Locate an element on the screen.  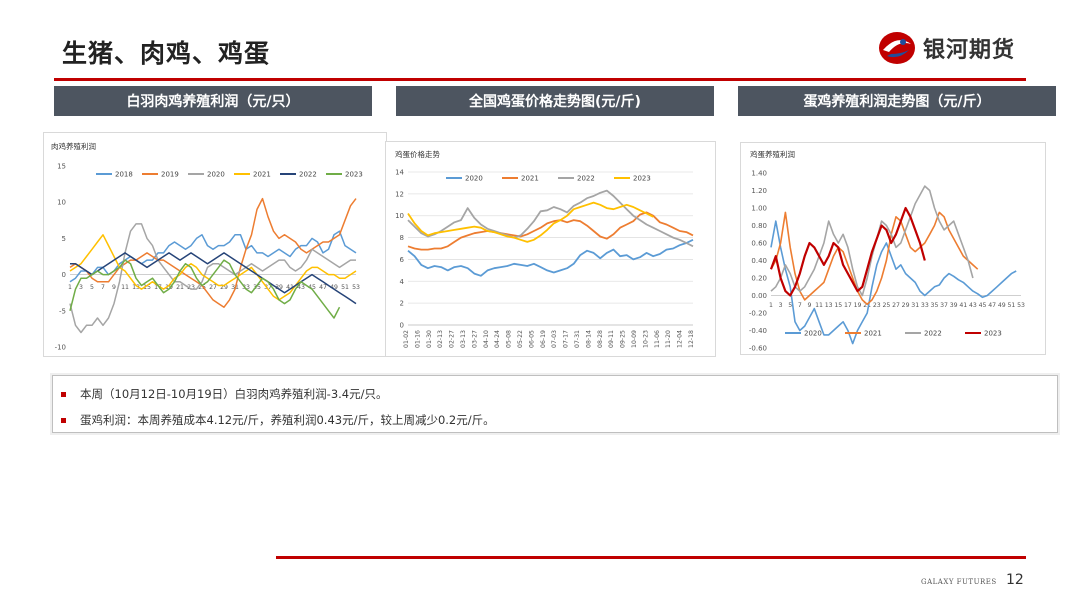
note-text: 本周（10月12日-10月19日）白羽肉鸡养殖利润-3.4元/只。 is located at coordinates (234, 394).